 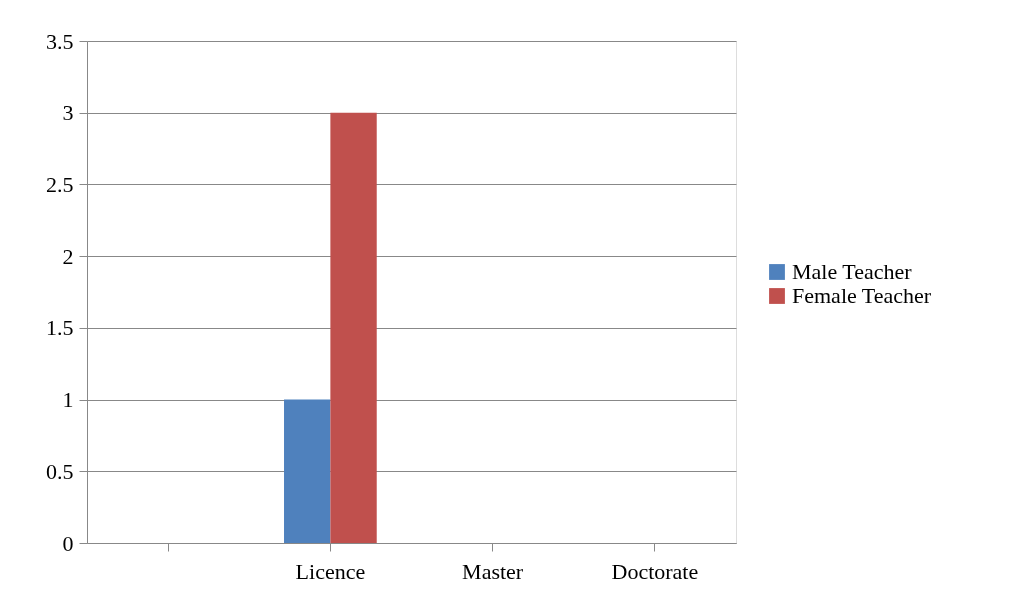 What do you see at coordinates (60, 471) in the screenshot?
I see `y-tick-label: 0.5` at bounding box center [60, 471].